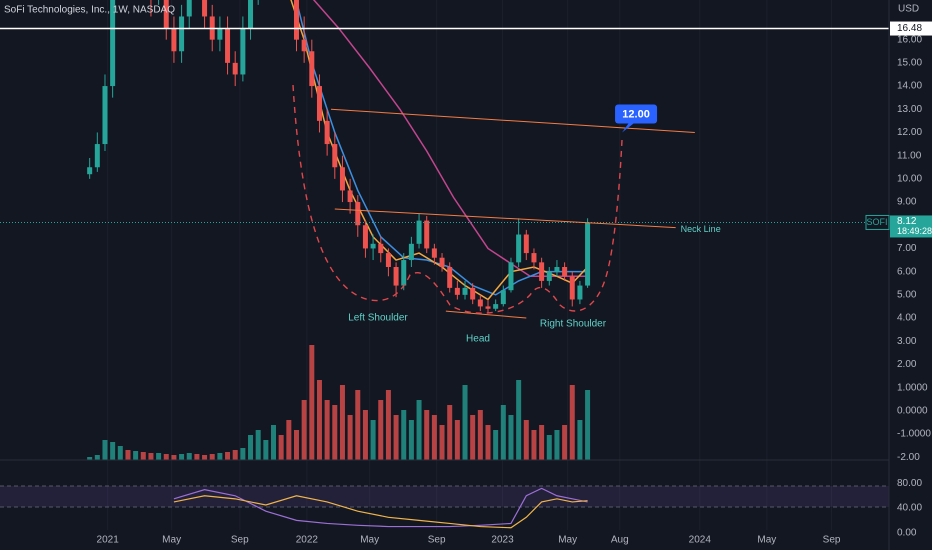 The width and height of the screenshot is (932, 550). I want to click on osc-tick-label: 80.00, so click(909, 483).